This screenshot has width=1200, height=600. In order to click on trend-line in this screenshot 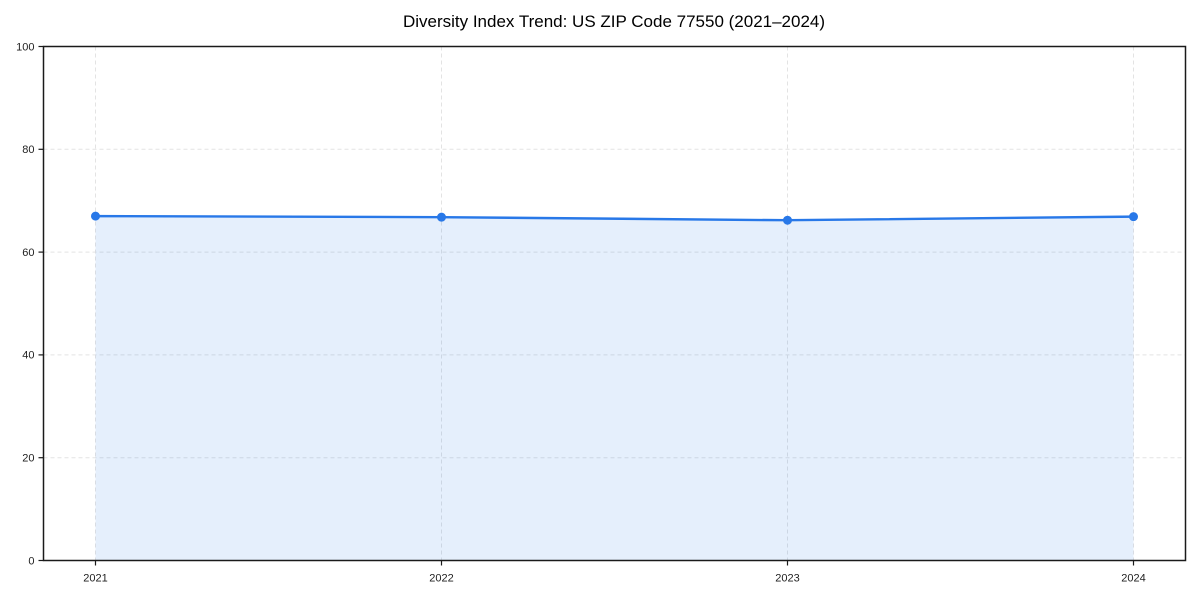, I will do `click(614, 218)`.